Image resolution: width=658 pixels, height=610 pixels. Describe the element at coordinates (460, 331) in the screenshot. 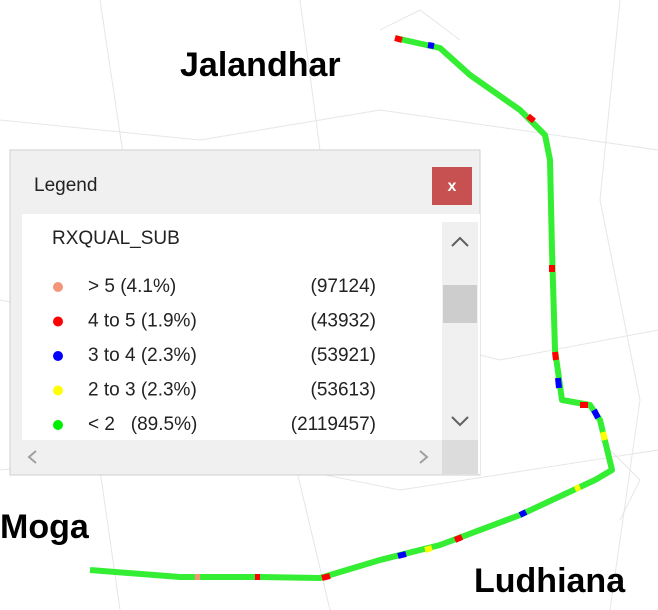

I see `vertical-scrollbar` at that location.